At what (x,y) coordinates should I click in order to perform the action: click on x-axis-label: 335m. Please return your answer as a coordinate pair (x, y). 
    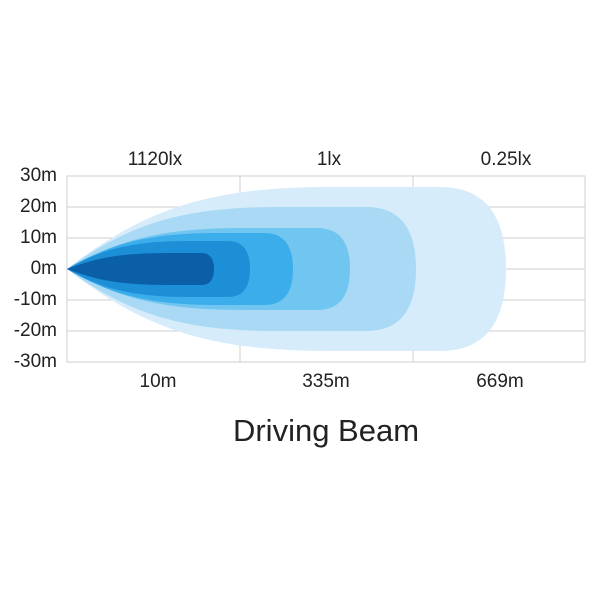
    Looking at the image, I should click on (326, 381).